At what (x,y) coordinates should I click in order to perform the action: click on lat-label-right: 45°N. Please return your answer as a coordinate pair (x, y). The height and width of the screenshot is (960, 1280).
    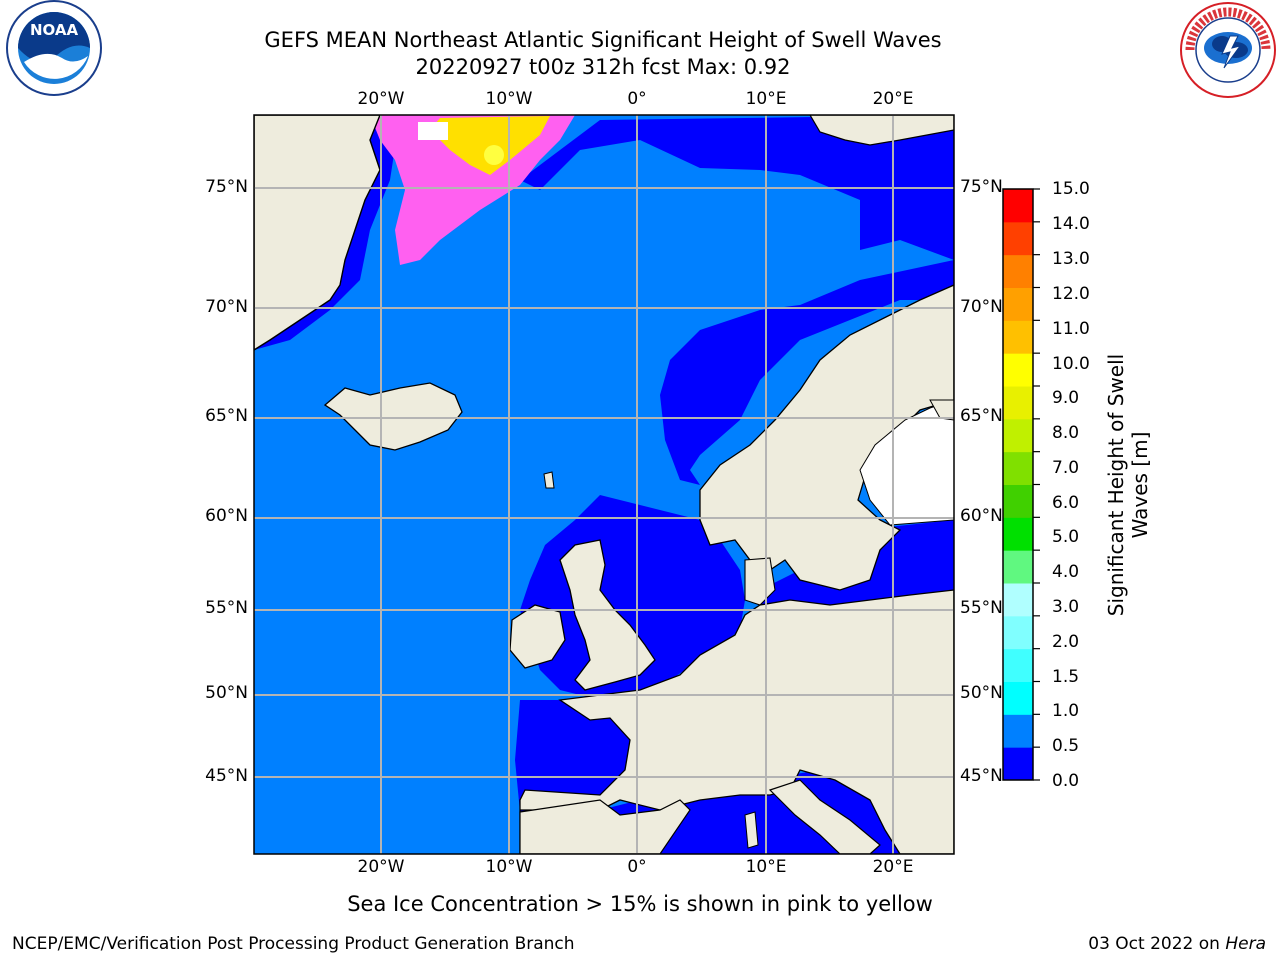
    Looking at the image, I should click on (981, 776).